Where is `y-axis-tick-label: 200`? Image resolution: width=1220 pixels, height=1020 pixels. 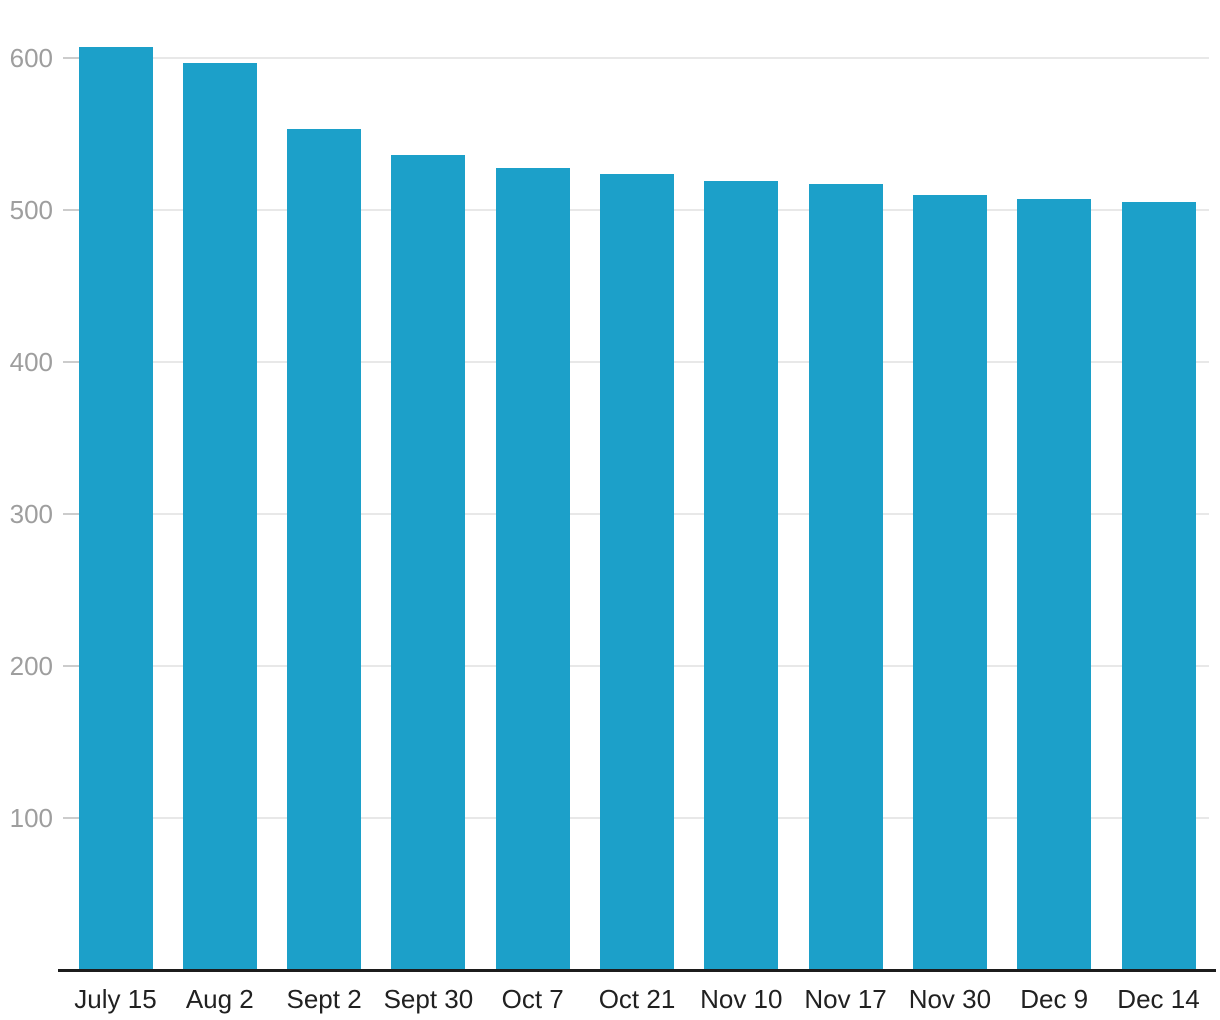
y-axis-tick-label: 200 is located at coordinates (31, 666).